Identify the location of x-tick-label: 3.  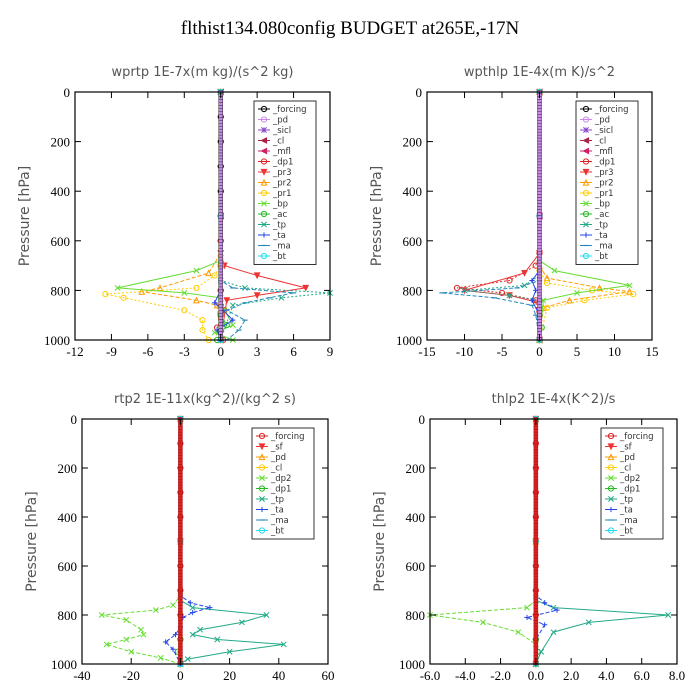
(257, 351).